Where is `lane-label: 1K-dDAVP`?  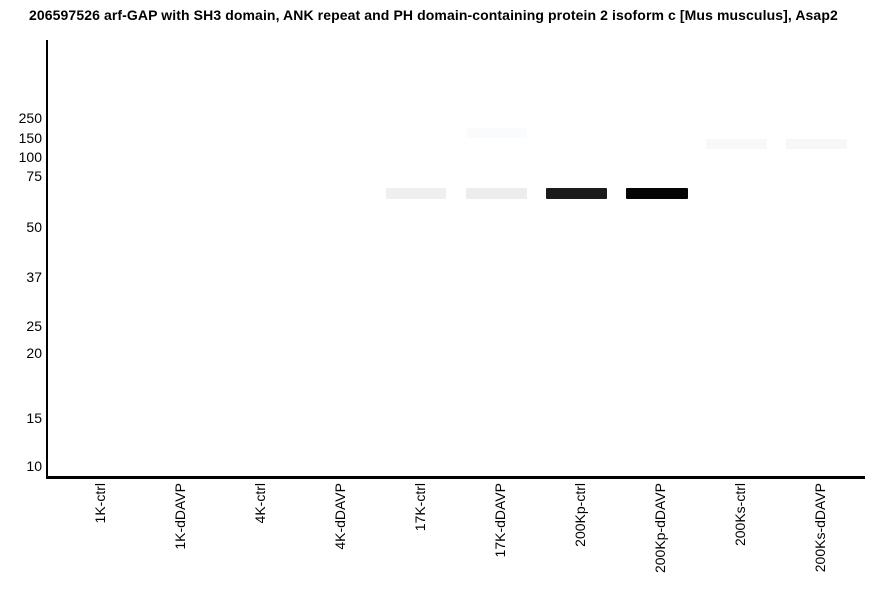
lane-label: 1K-dDAVP is located at coordinates (180, 516).